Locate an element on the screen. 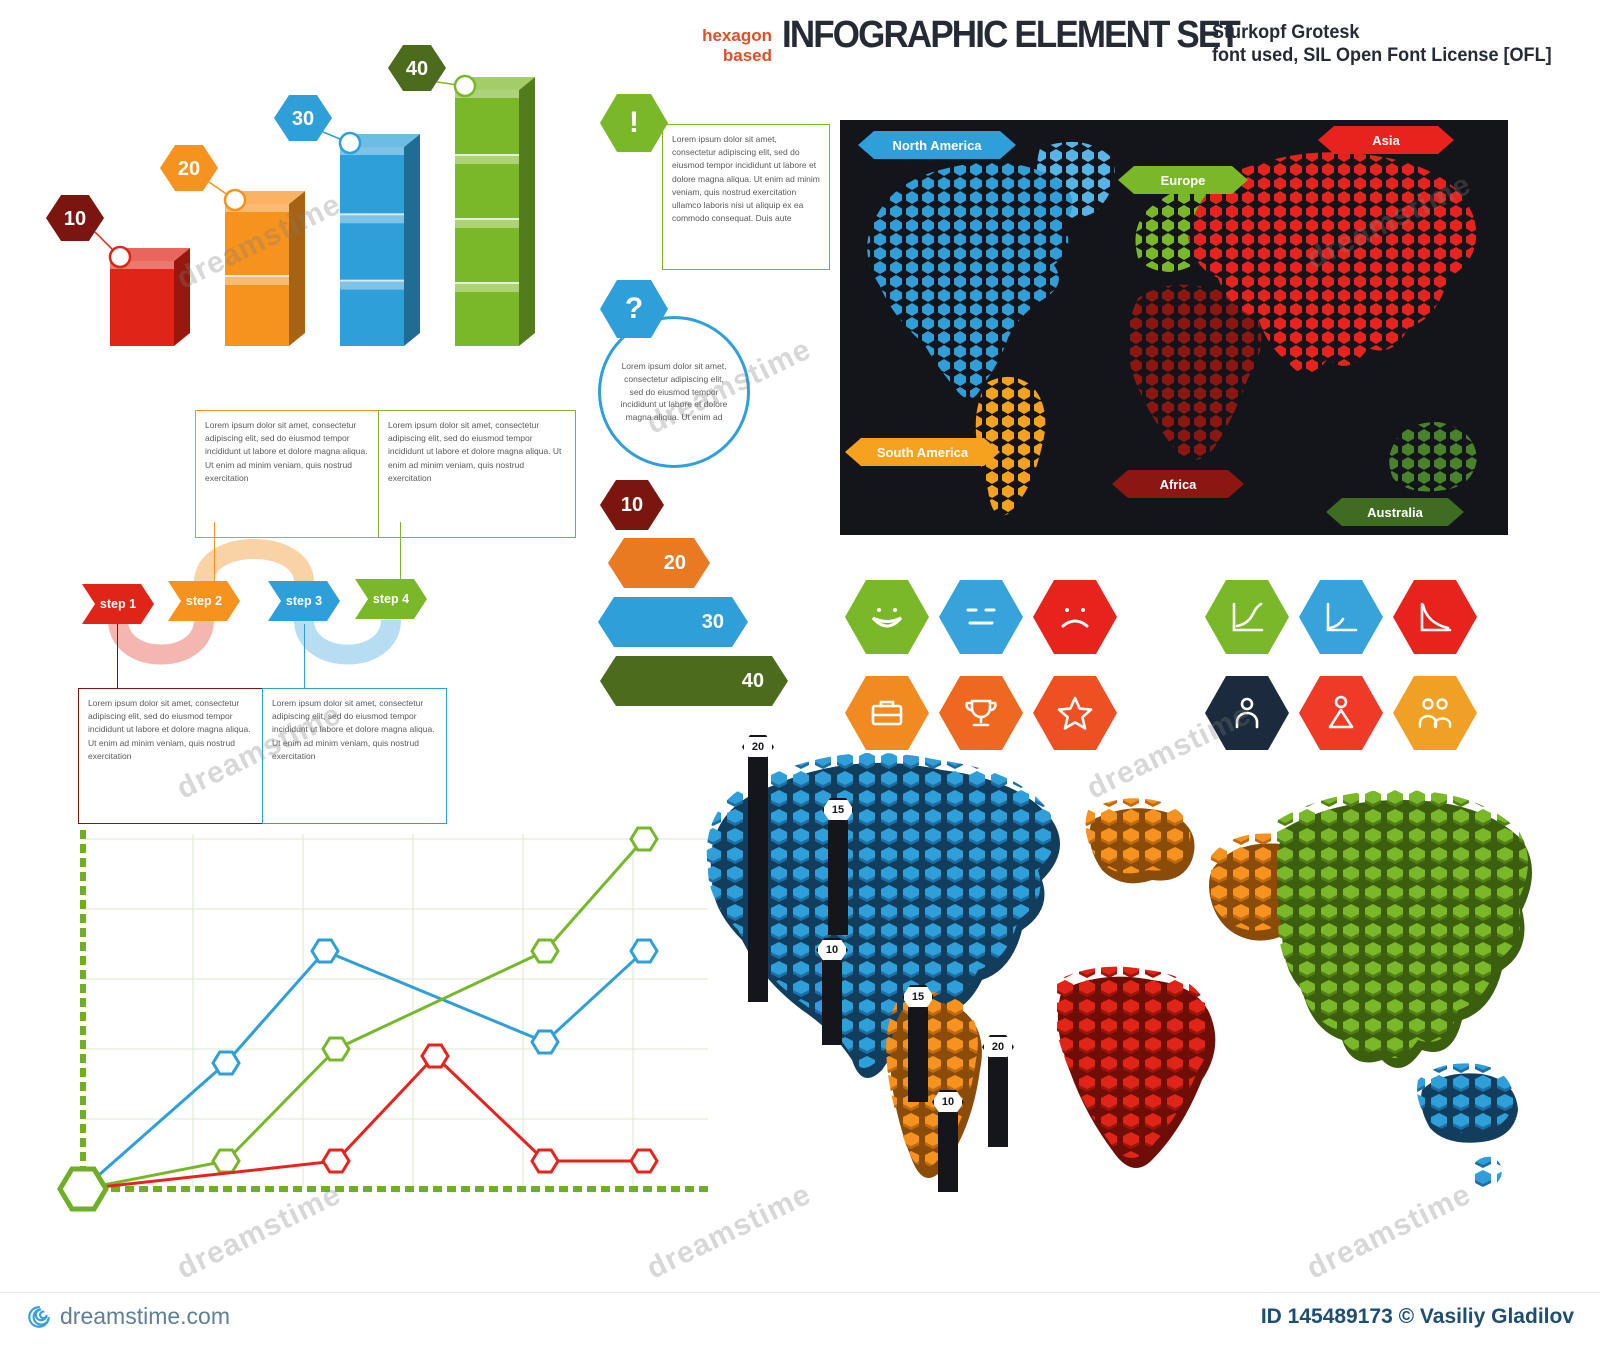 The image size is (1600, 1372). bar-value-label: 20 is located at coordinates (189, 169).